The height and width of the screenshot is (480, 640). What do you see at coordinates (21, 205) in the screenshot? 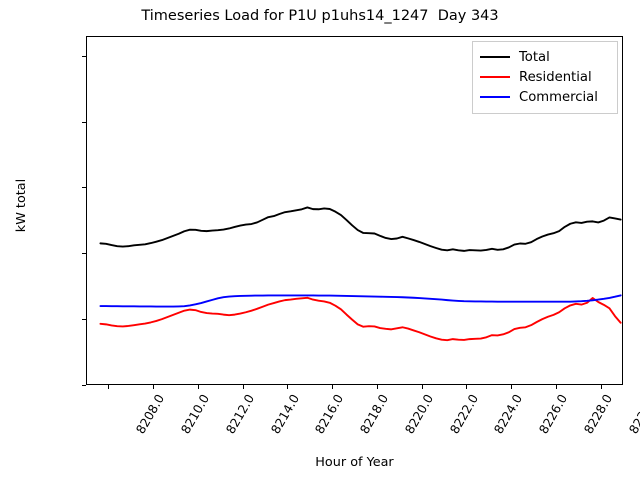
I see `y-axis-label: kW total` at bounding box center [21, 205].